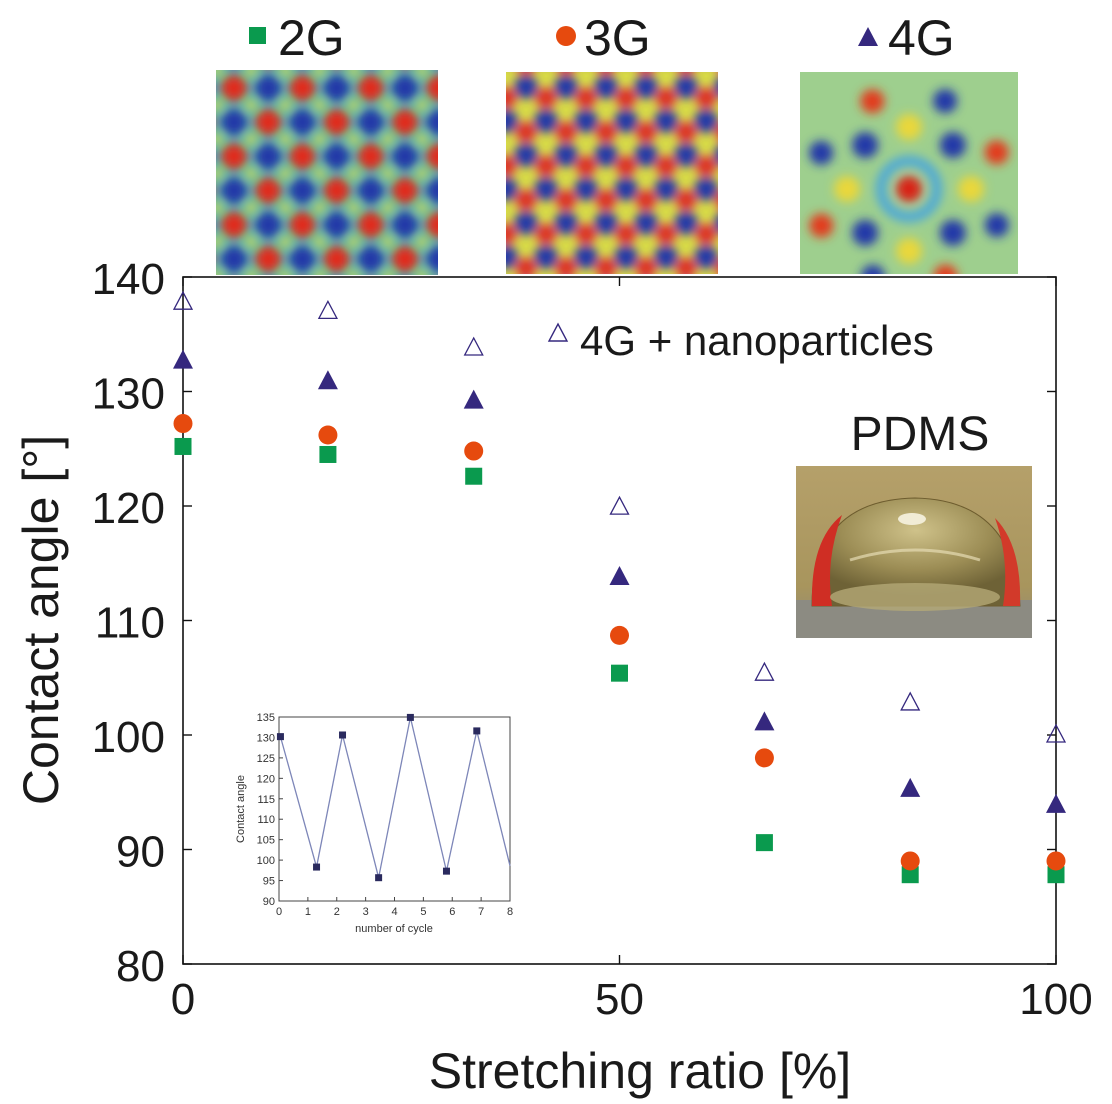 This screenshot has width=1112, height=1104. I want to click on inset-y-tick-label: 105, so click(266, 841).